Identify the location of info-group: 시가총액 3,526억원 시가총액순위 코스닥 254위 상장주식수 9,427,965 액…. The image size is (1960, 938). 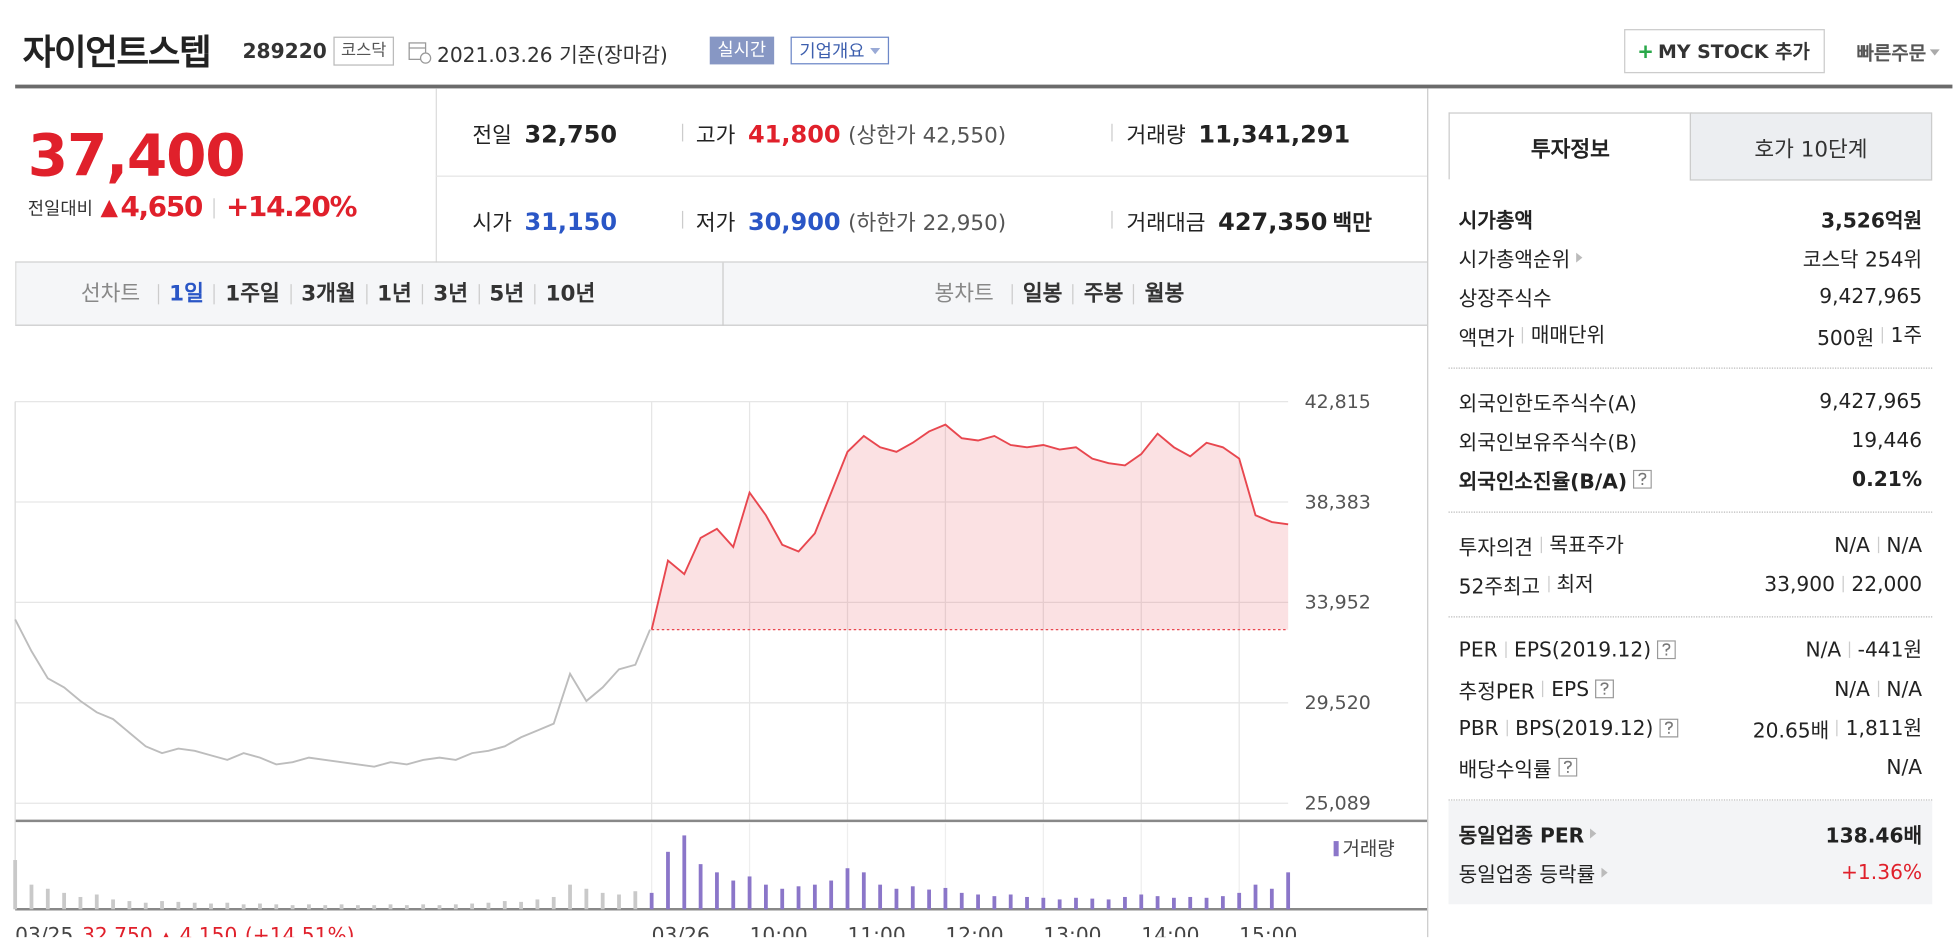
(1690, 277).